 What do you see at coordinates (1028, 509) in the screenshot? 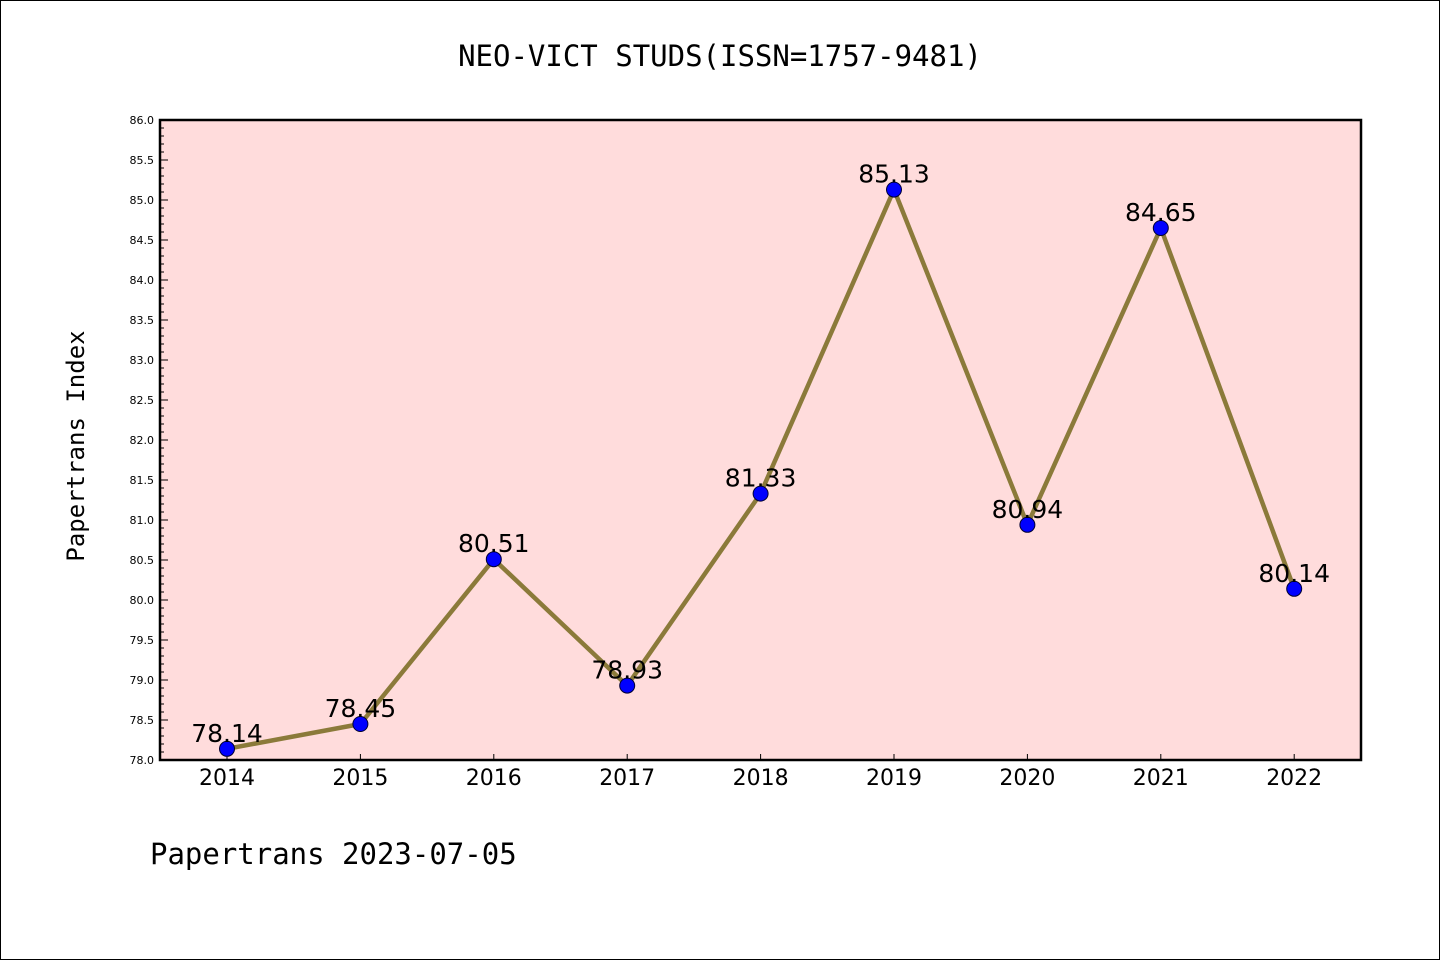
I see `data-label: 80.94` at bounding box center [1028, 509].